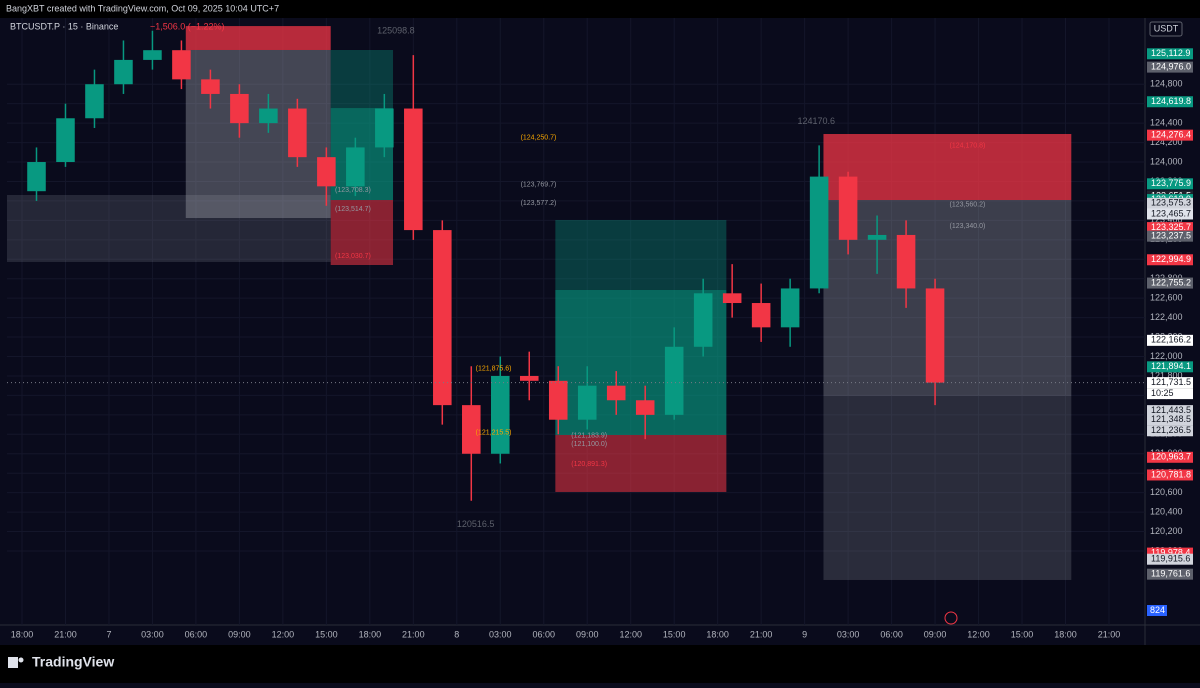 The height and width of the screenshot is (688, 1200). Describe the element at coordinates (1166, 356) in the screenshot. I see `y-tick-label: 122,000` at that location.